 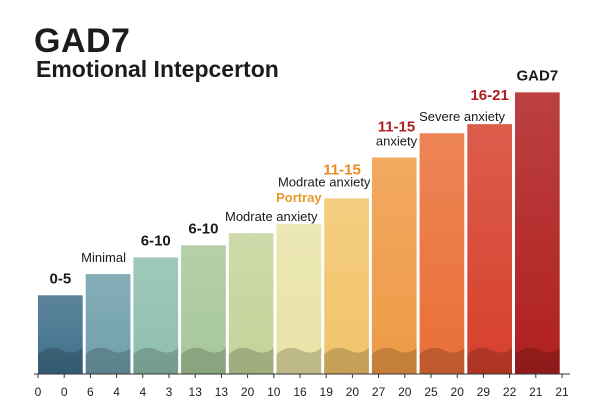 What do you see at coordinates (379, 392) in the screenshot?
I see `x-tick-label-14: 27` at bounding box center [379, 392].